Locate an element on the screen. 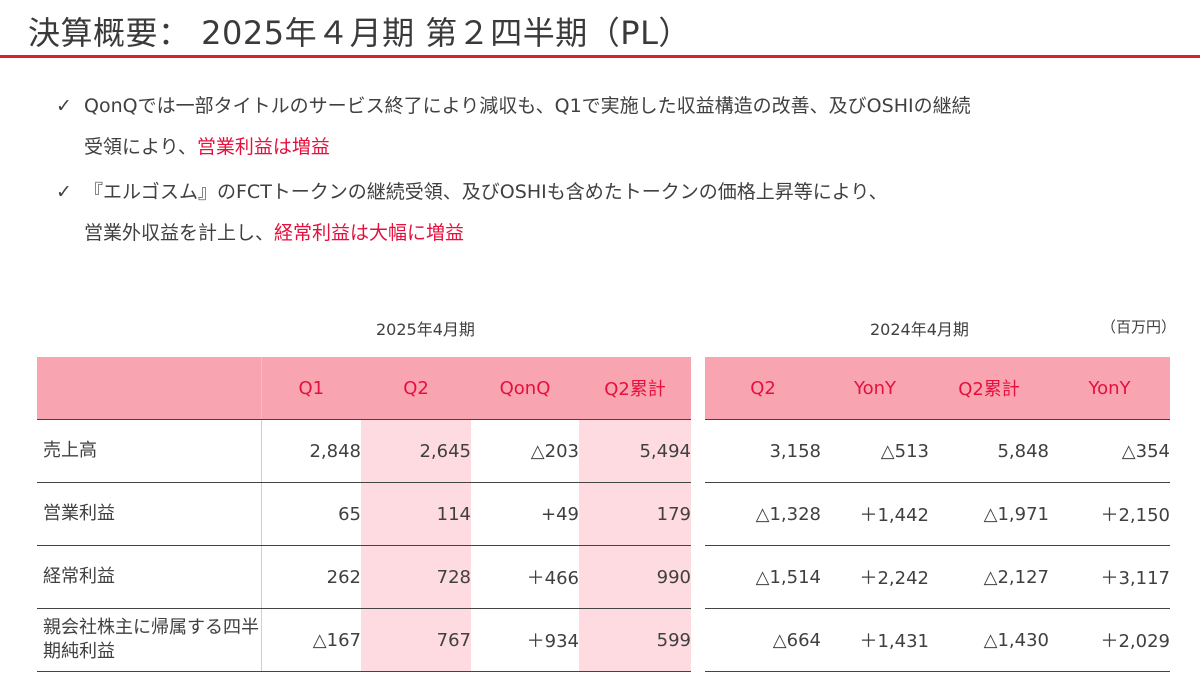  table-row: 経常利益 262 728 ＋466 990 is located at coordinates (364, 577).